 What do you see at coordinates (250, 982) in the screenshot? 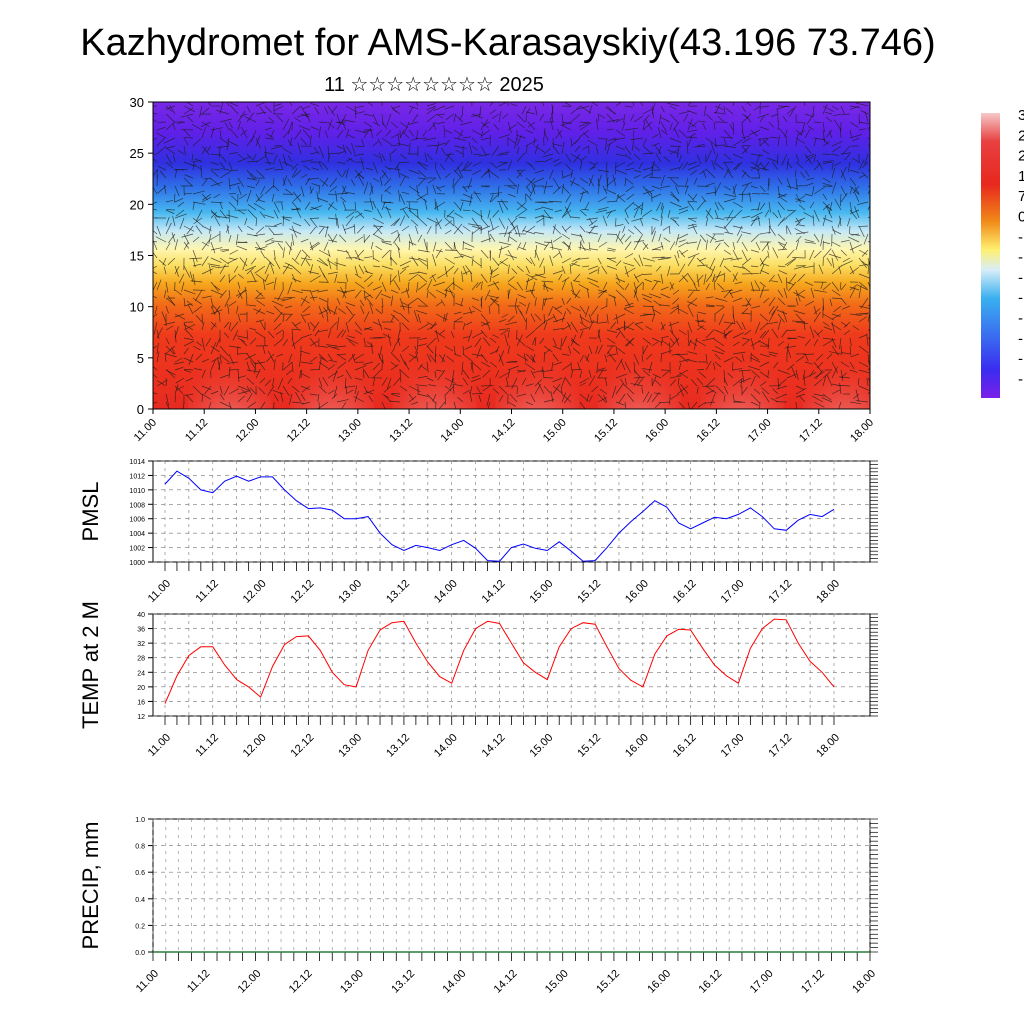
I see `x-tick-label: 12.00` at bounding box center [250, 982].